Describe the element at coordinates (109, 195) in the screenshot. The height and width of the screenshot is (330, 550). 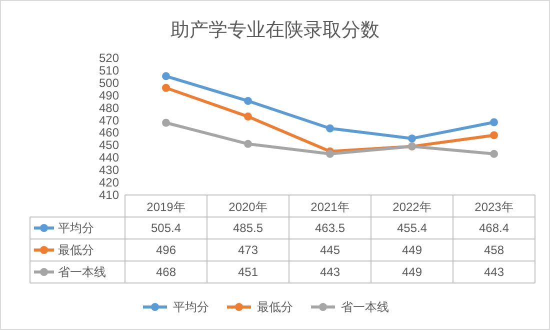
I see `y-tick-label: 410` at that location.